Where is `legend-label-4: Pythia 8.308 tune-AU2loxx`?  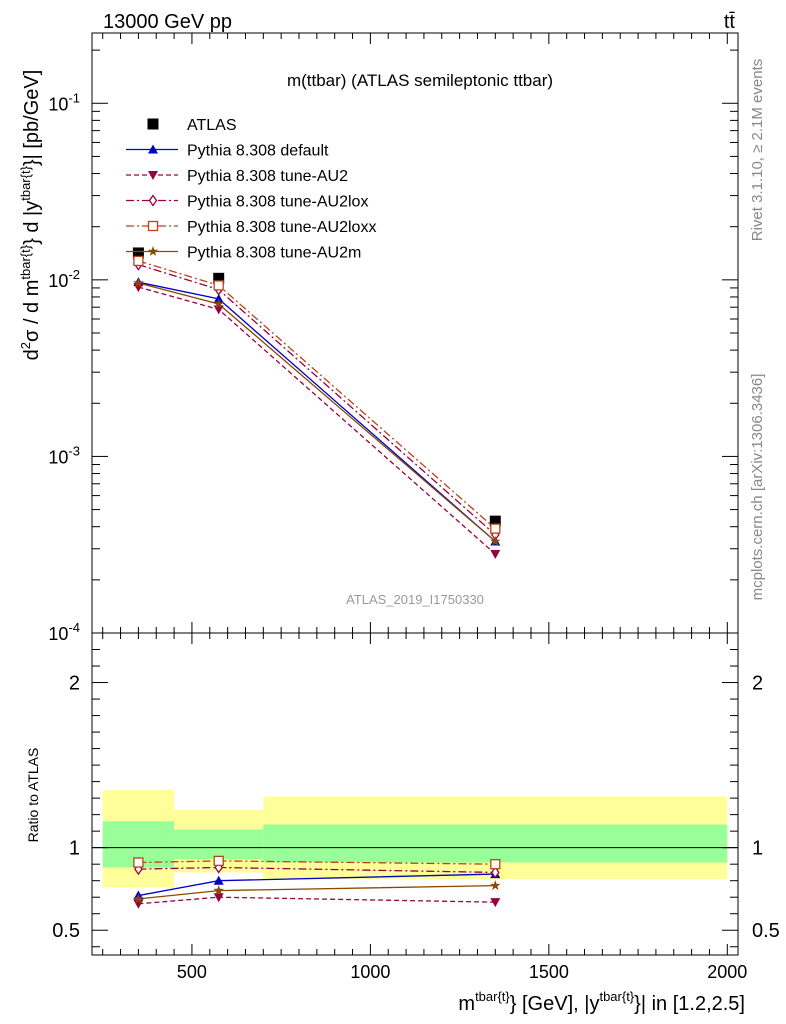 legend-label-4: Pythia 8.308 tune-AU2loxx is located at coordinates (281, 227).